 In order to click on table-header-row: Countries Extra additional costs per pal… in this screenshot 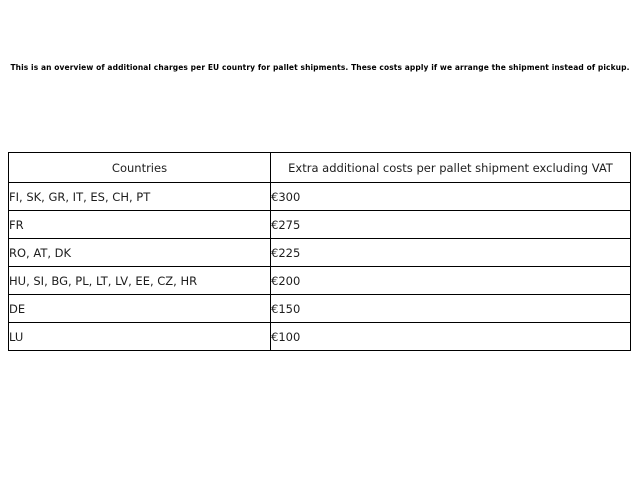, I will do `click(319, 167)`.